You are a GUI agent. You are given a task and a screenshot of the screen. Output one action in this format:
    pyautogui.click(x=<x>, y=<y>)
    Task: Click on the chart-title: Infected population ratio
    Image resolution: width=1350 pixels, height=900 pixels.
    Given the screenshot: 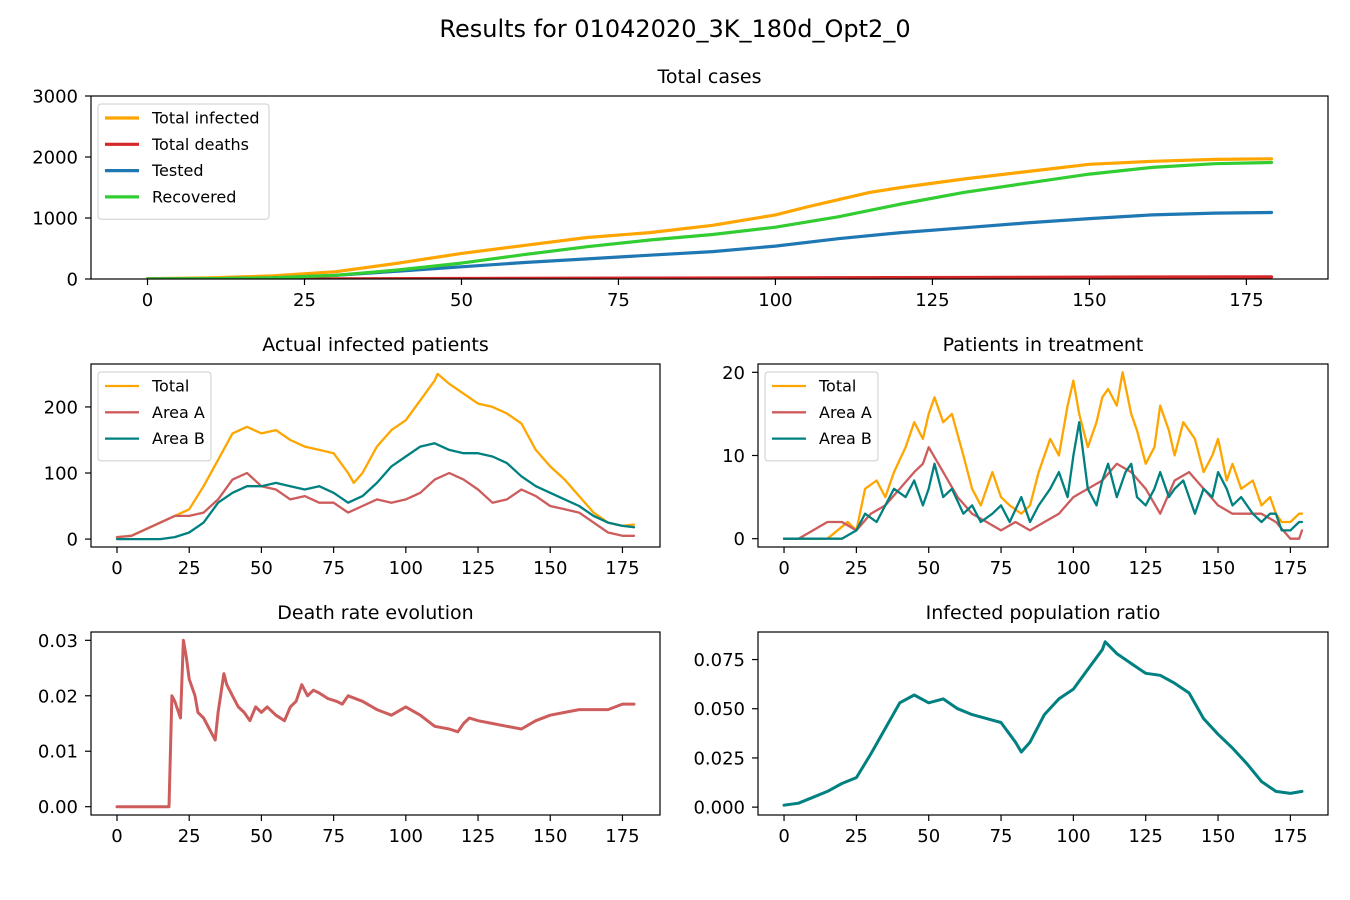 What is the action you would take?
    pyautogui.click(x=1043, y=613)
    